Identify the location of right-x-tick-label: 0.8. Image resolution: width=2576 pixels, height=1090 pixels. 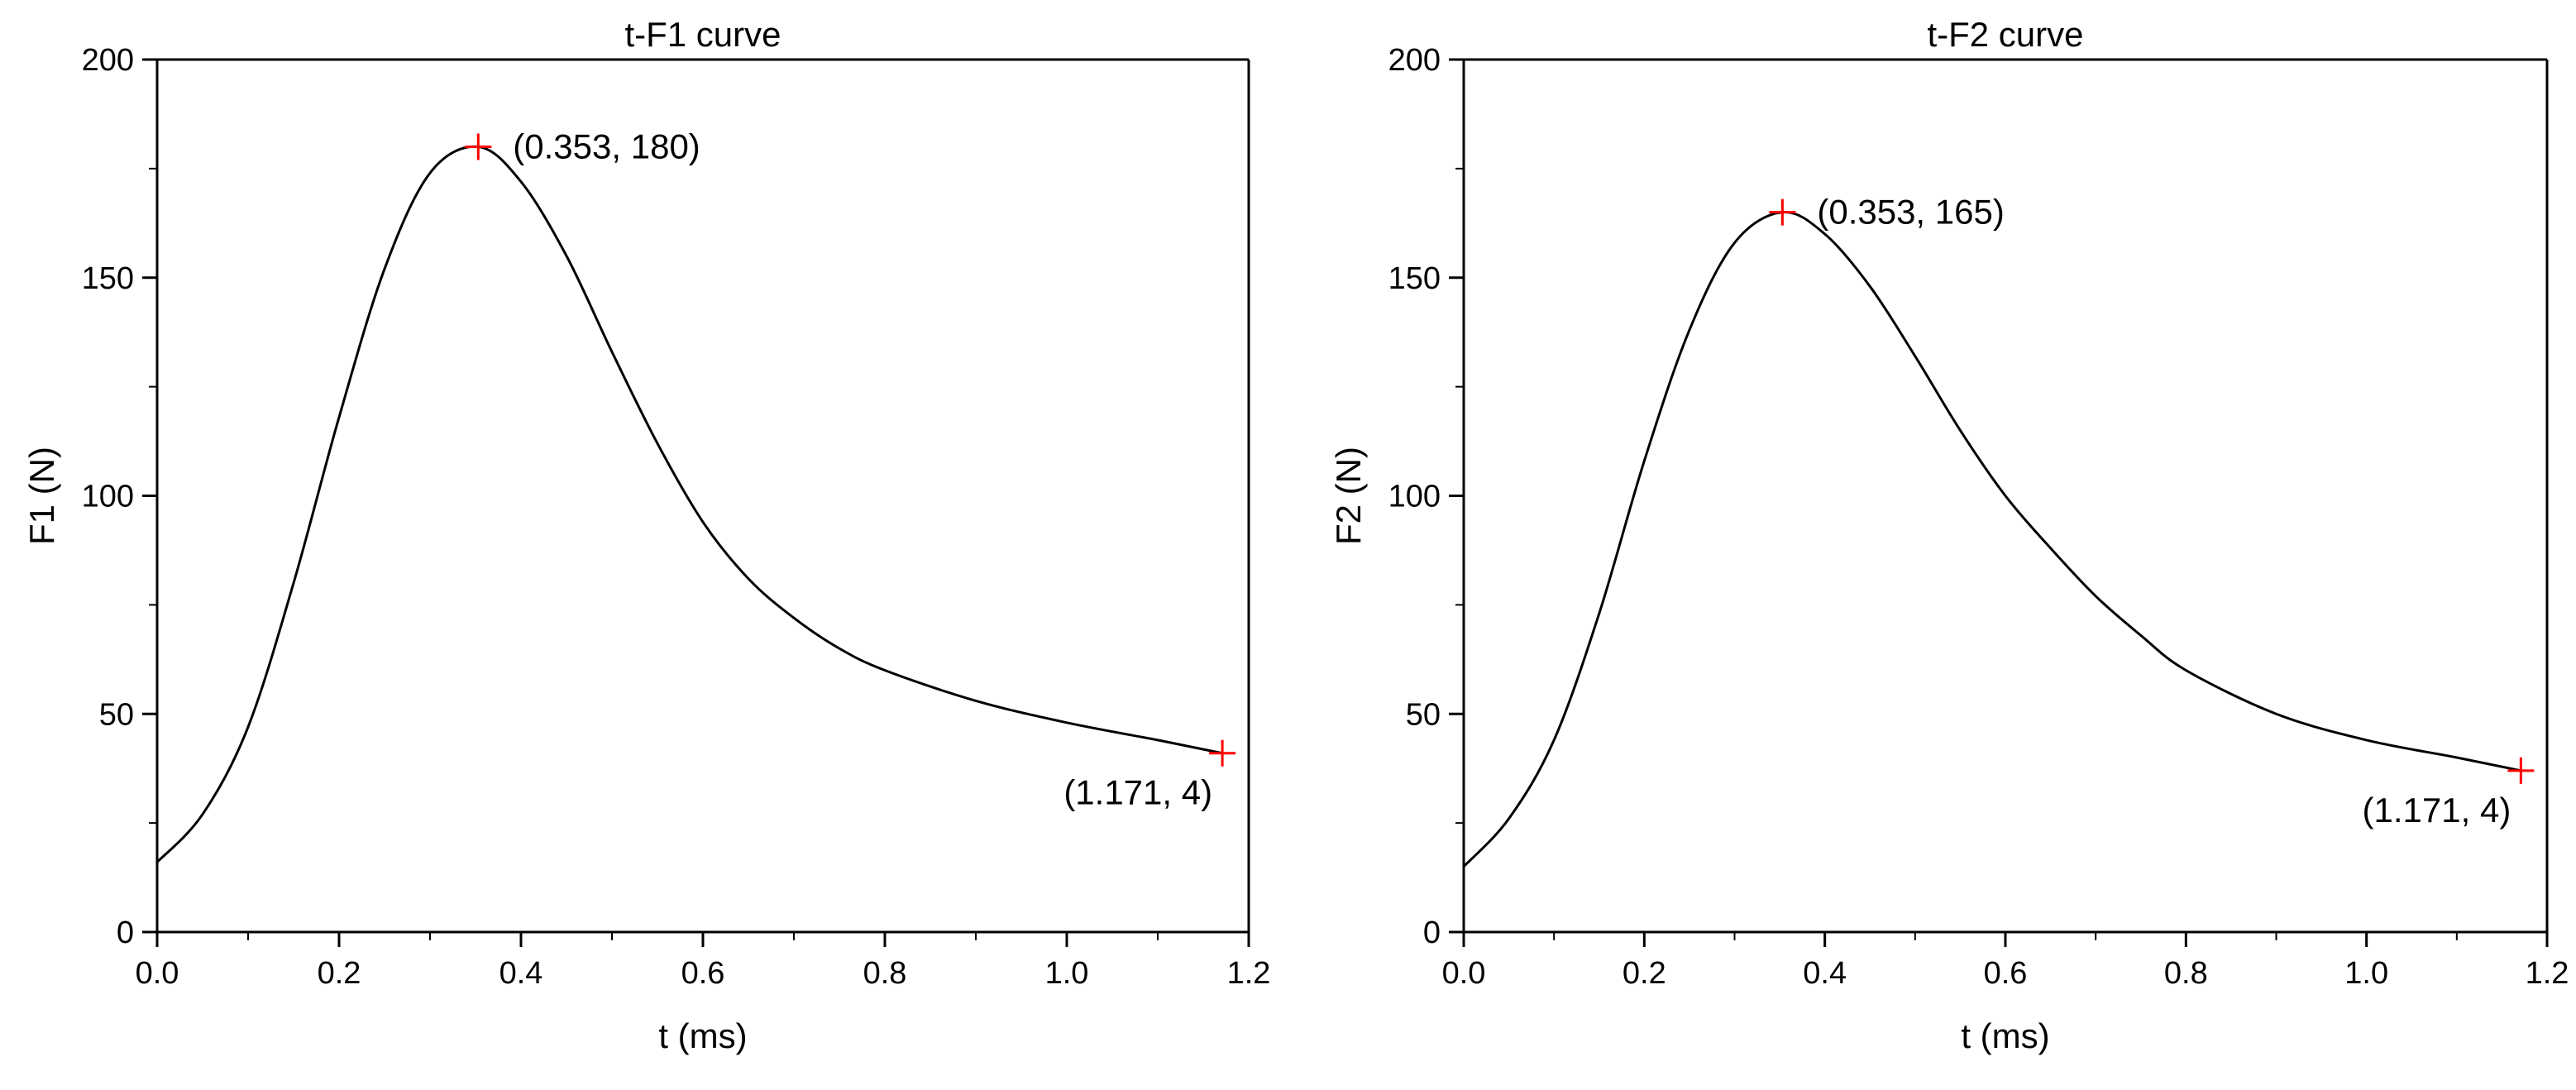
(2186, 973).